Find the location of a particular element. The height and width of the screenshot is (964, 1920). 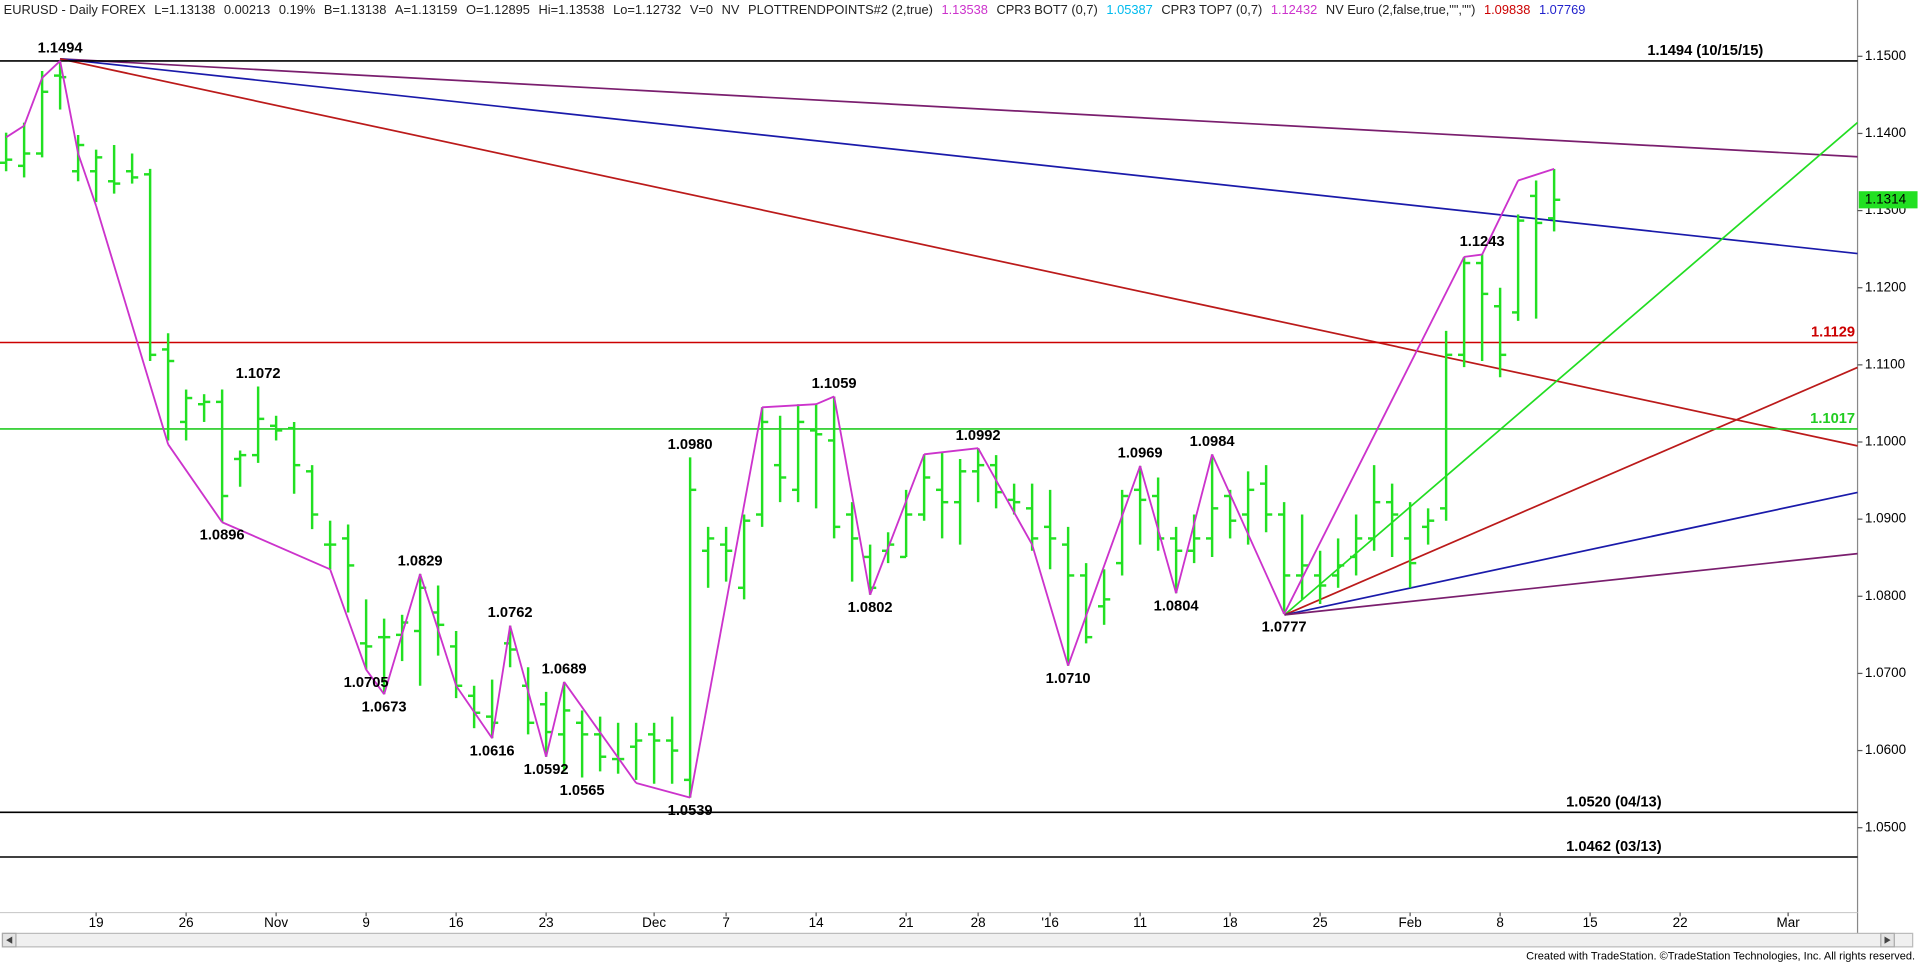

x-tick-label: '16 is located at coordinates (1050, 922).